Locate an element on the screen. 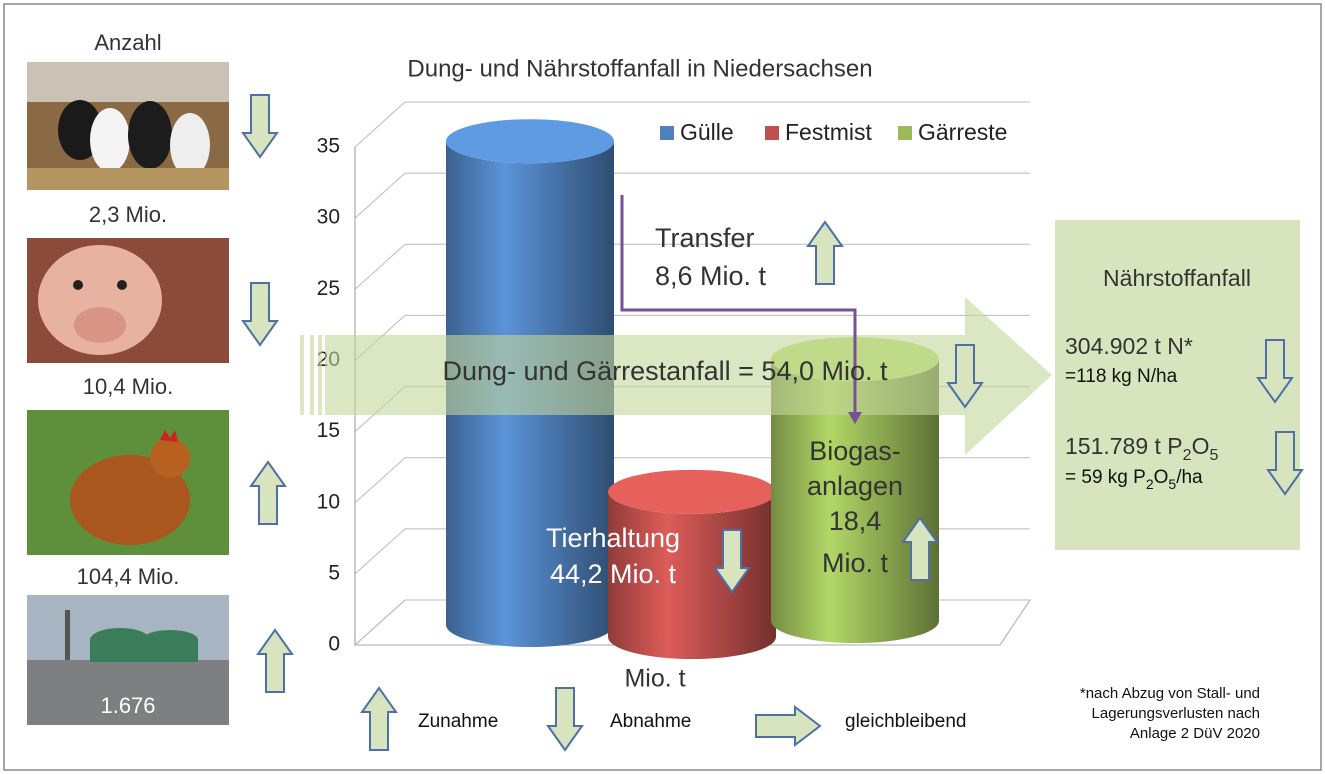  count: 1.676 is located at coordinates (127, 705).